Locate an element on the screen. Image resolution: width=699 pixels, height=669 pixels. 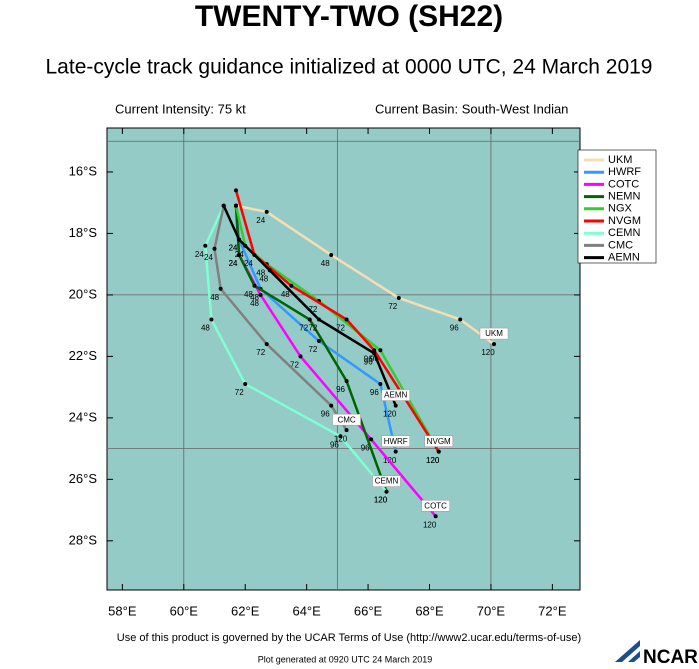
generated: Plot generated at 0920 UTC 24 March 2019 is located at coordinates (345, 659).